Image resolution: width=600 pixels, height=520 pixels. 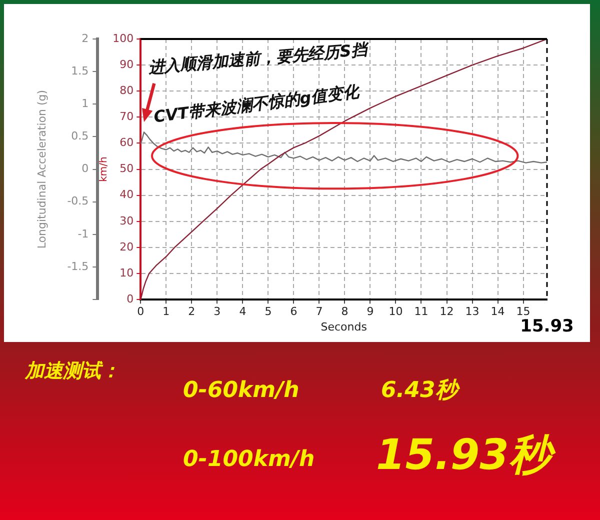 I want to click on x-tick-label: 10, so click(x=395, y=311).